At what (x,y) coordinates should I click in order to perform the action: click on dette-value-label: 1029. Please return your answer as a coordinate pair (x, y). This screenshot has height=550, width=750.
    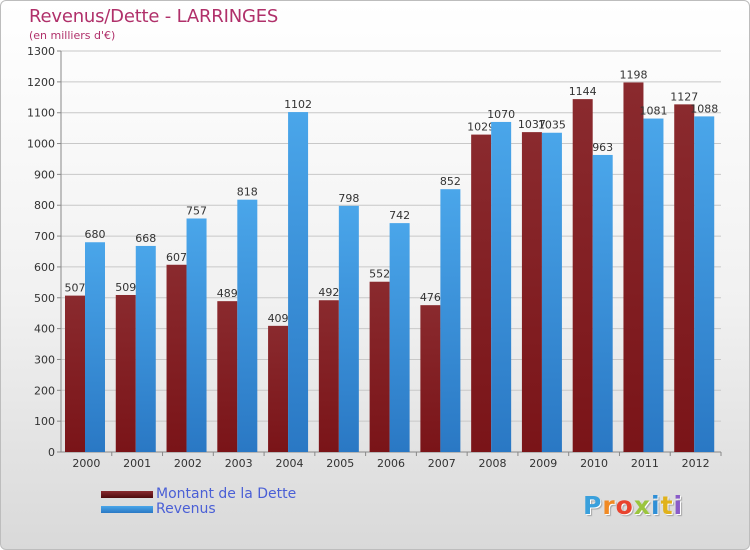
    Looking at the image, I should click on (481, 127).